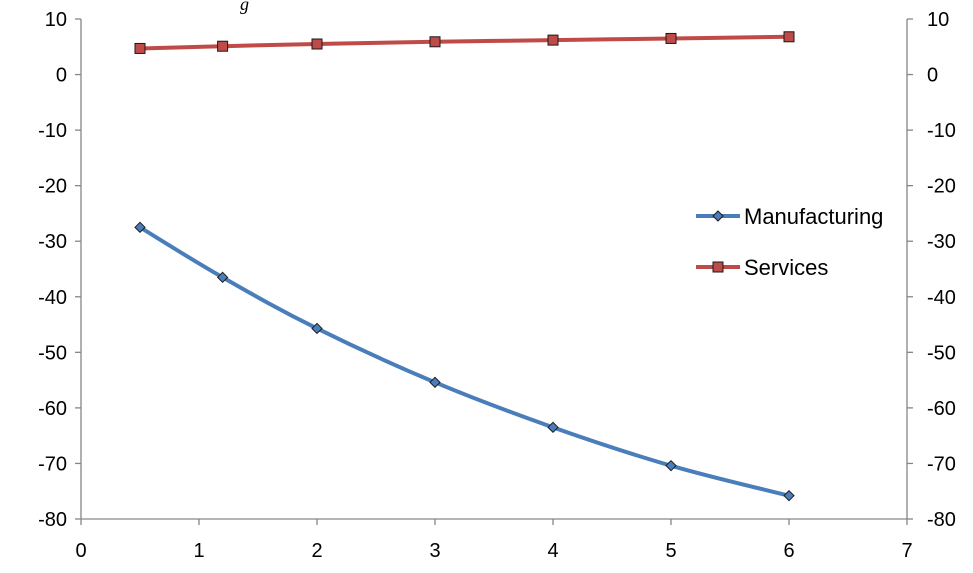 The image size is (973, 573). I want to click on y-tick-label-right: -50, so click(941, 353).